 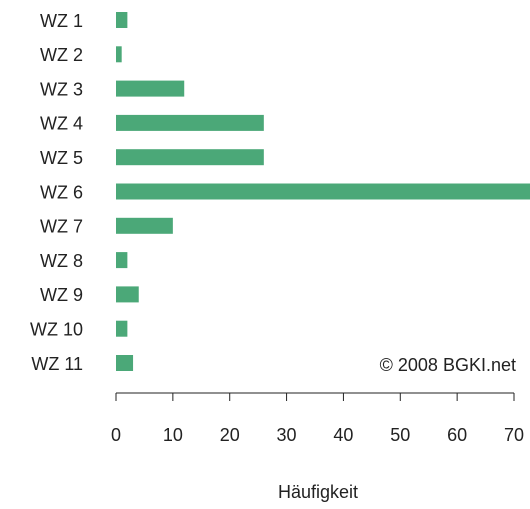 What do you see at coordinates (230, 435) in the screenshot?
I see `x-tick-label: 20` at bounding box center [230, 435].